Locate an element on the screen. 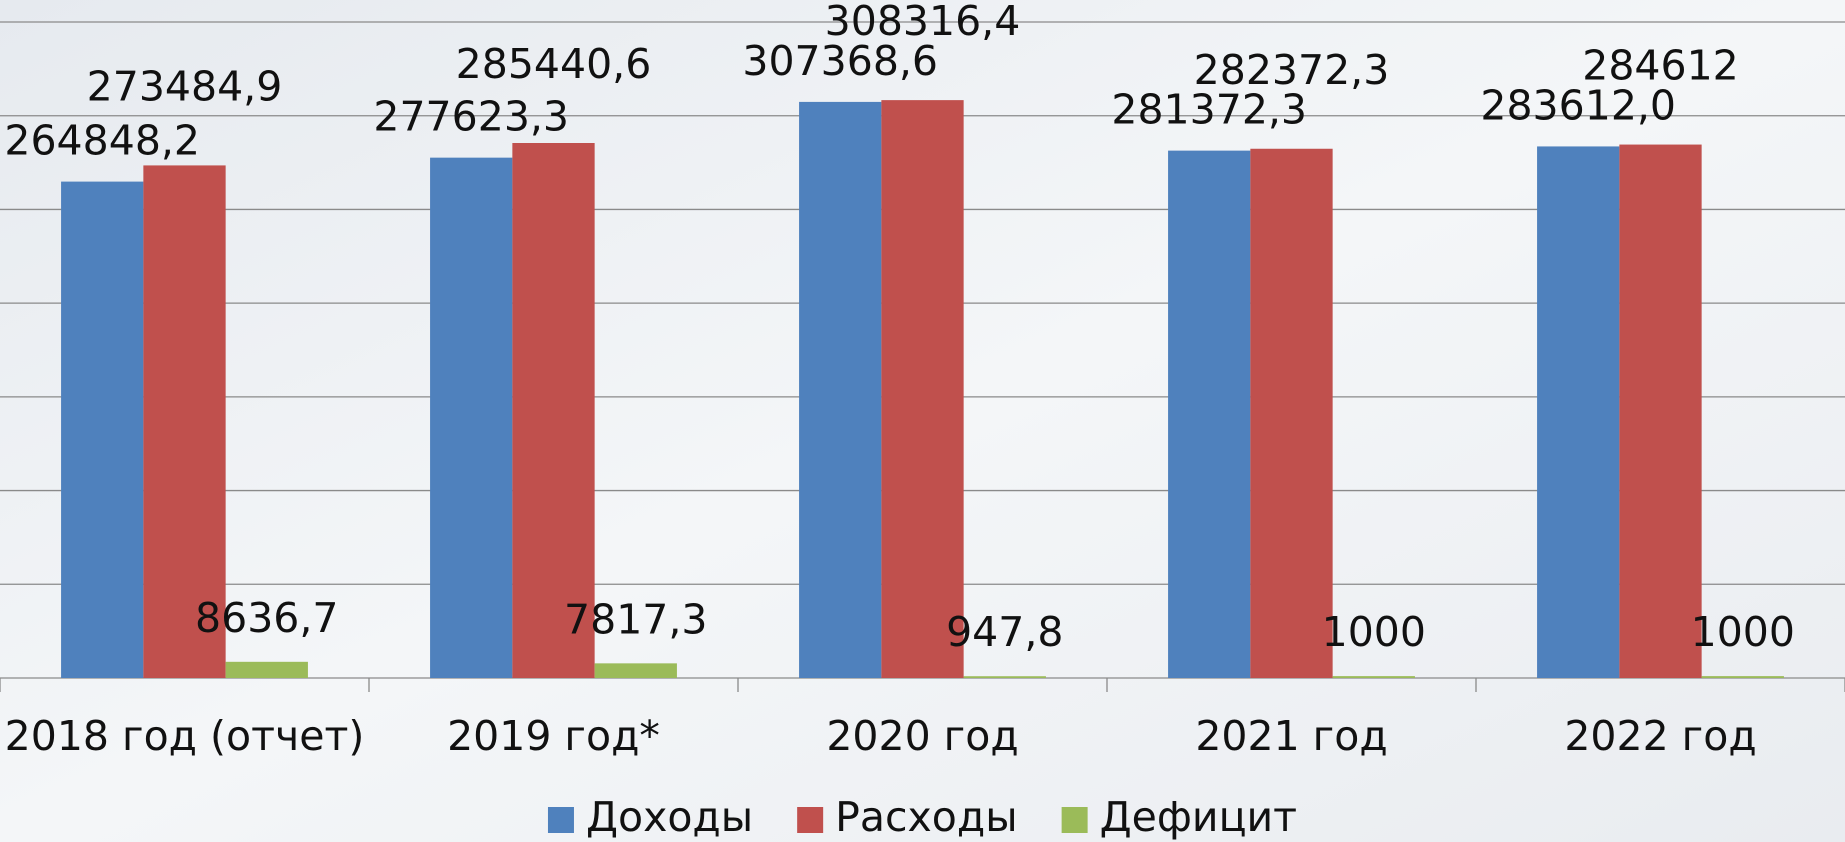 The width and height of the screenshot is (1845, 842). data-label: 307368,6 is located at coordinates (840, 61).